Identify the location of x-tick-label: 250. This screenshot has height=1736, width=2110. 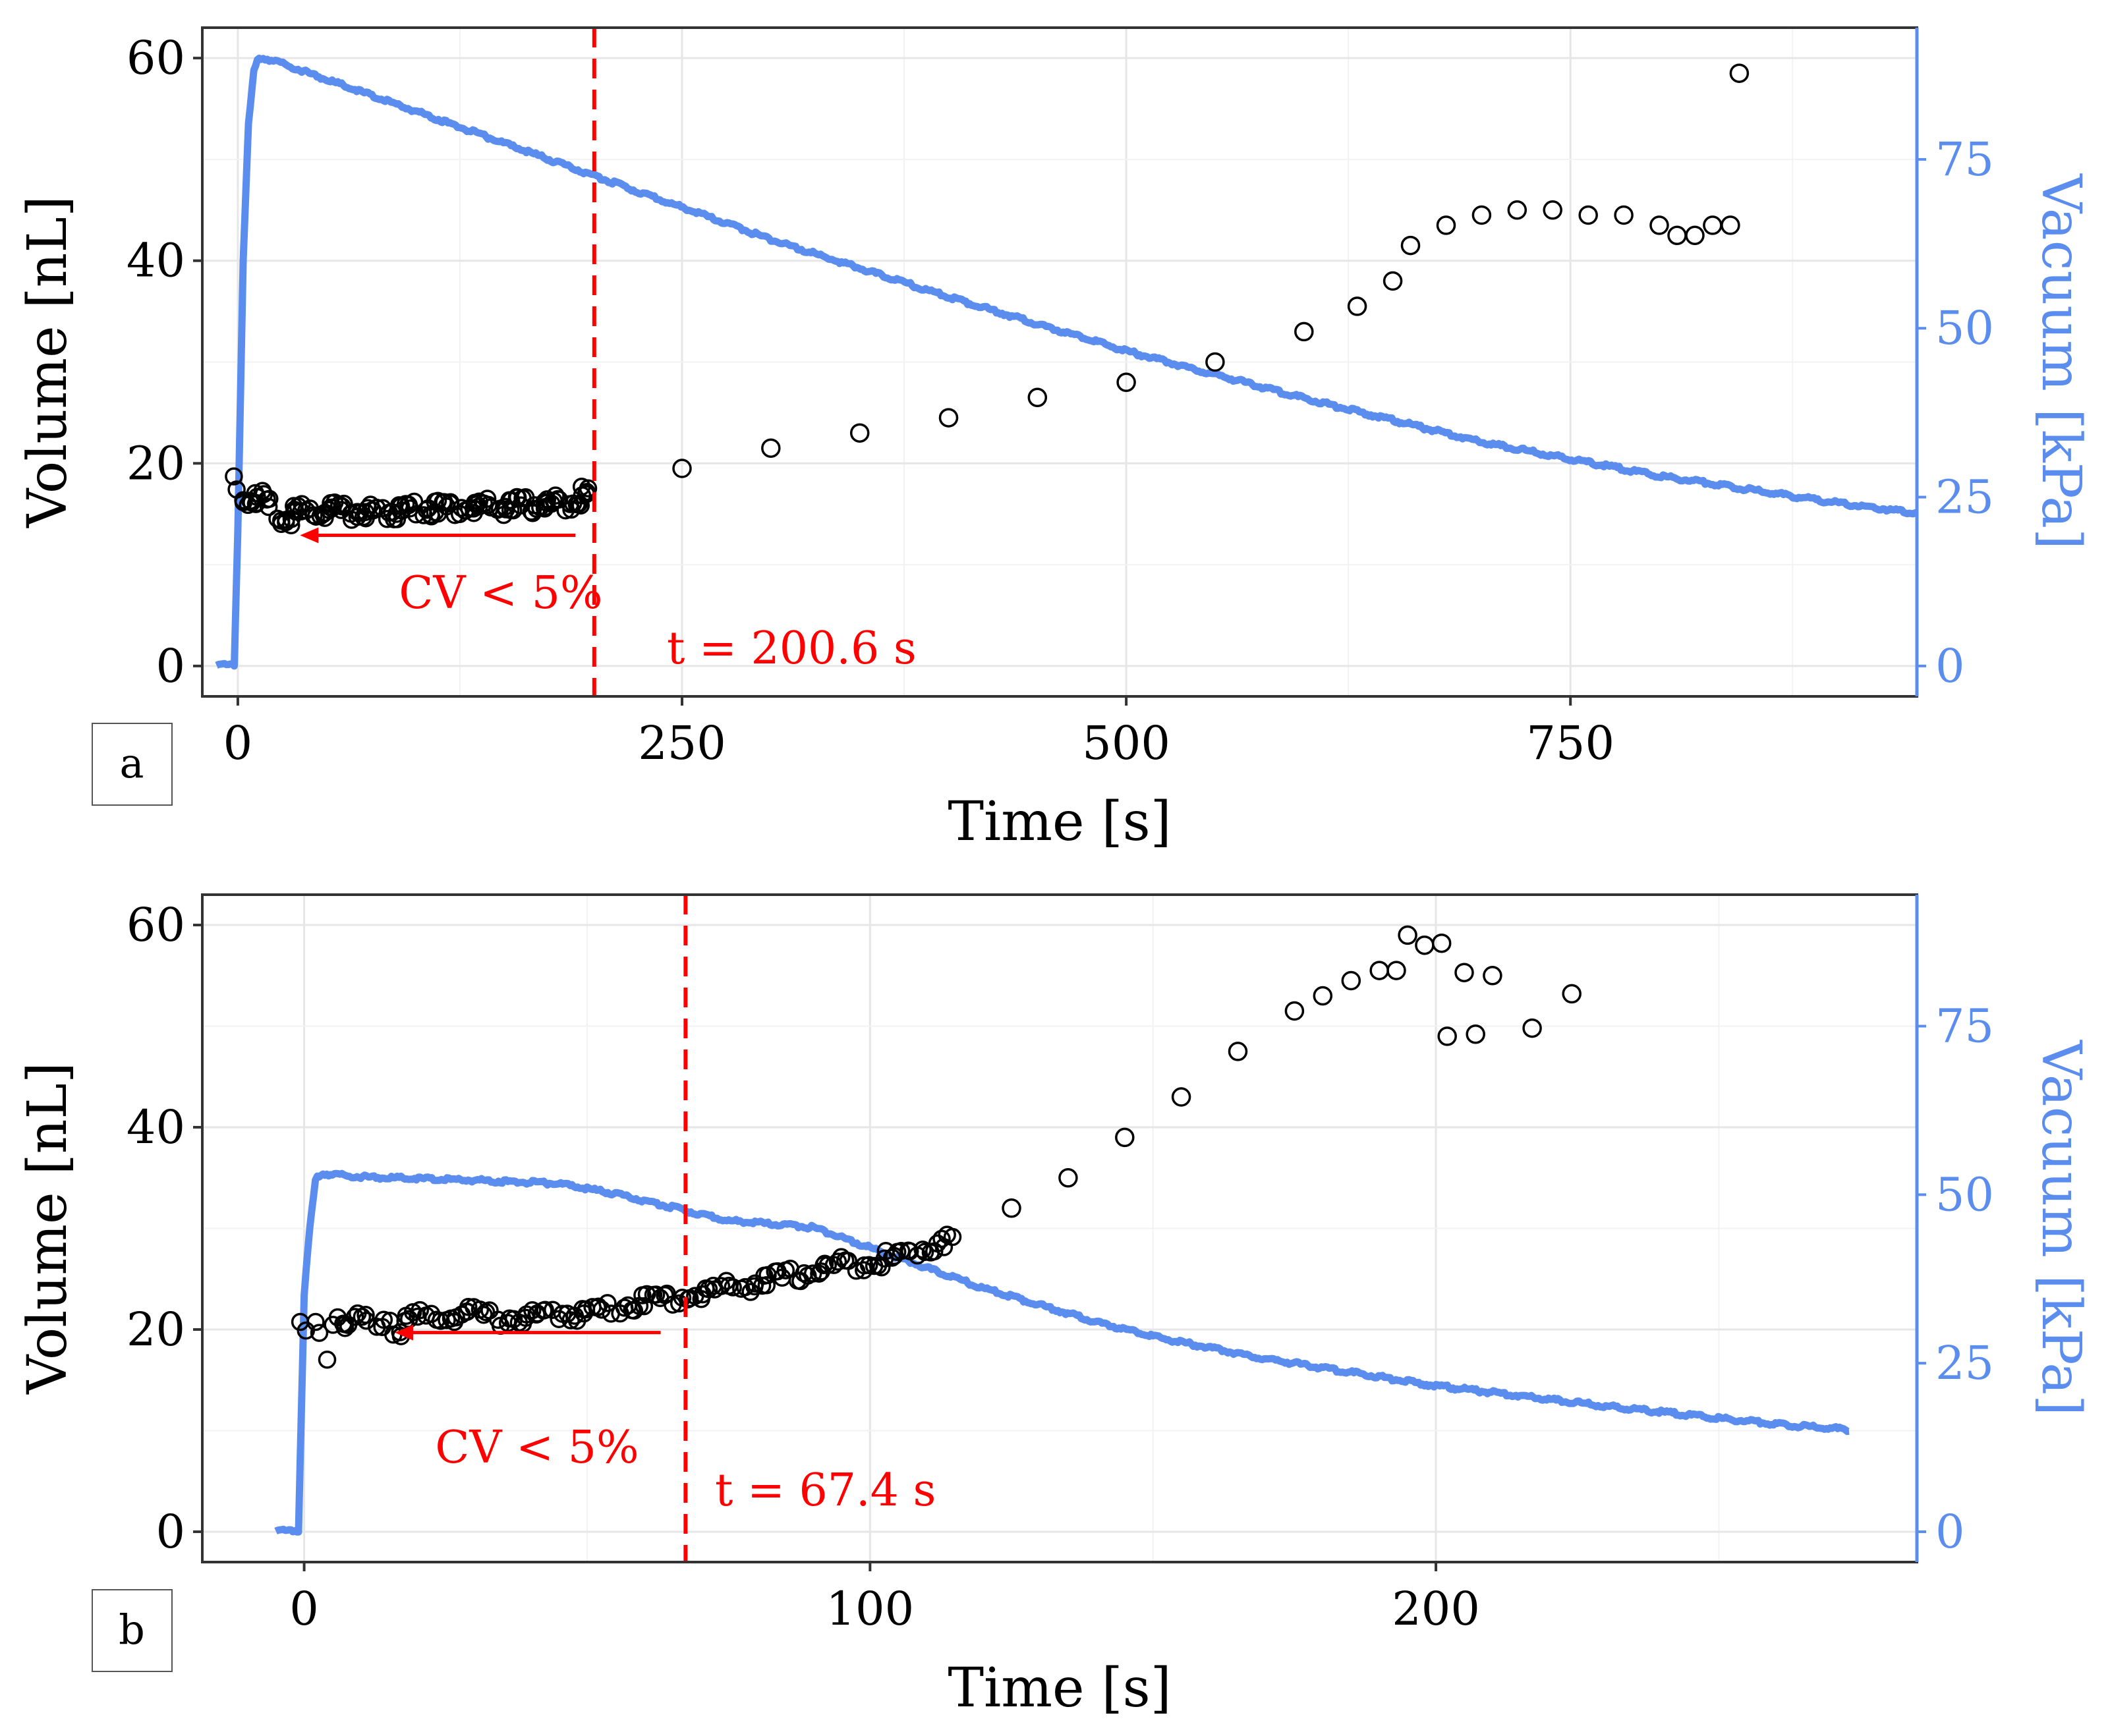
(682, 743).